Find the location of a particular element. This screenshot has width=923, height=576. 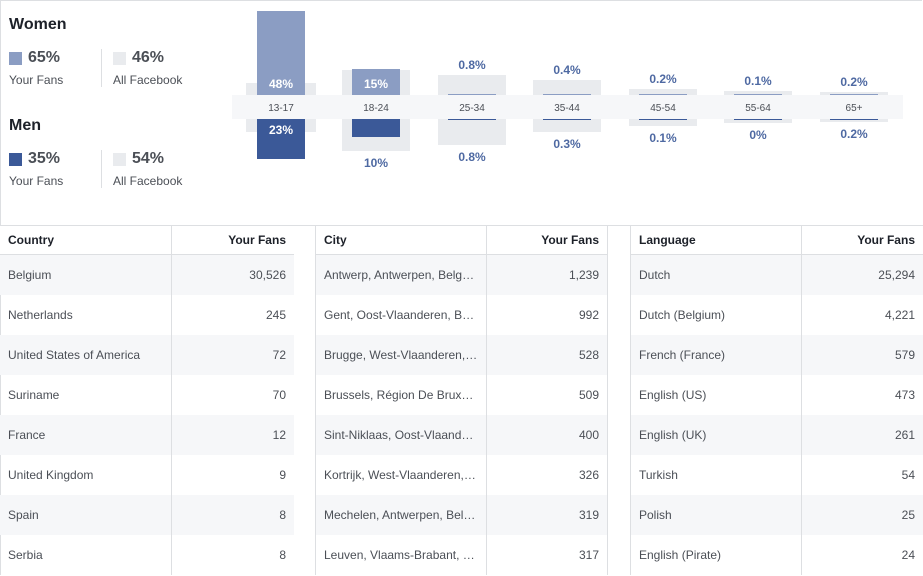

men-summary: Men is located at coordinates (25, 126).